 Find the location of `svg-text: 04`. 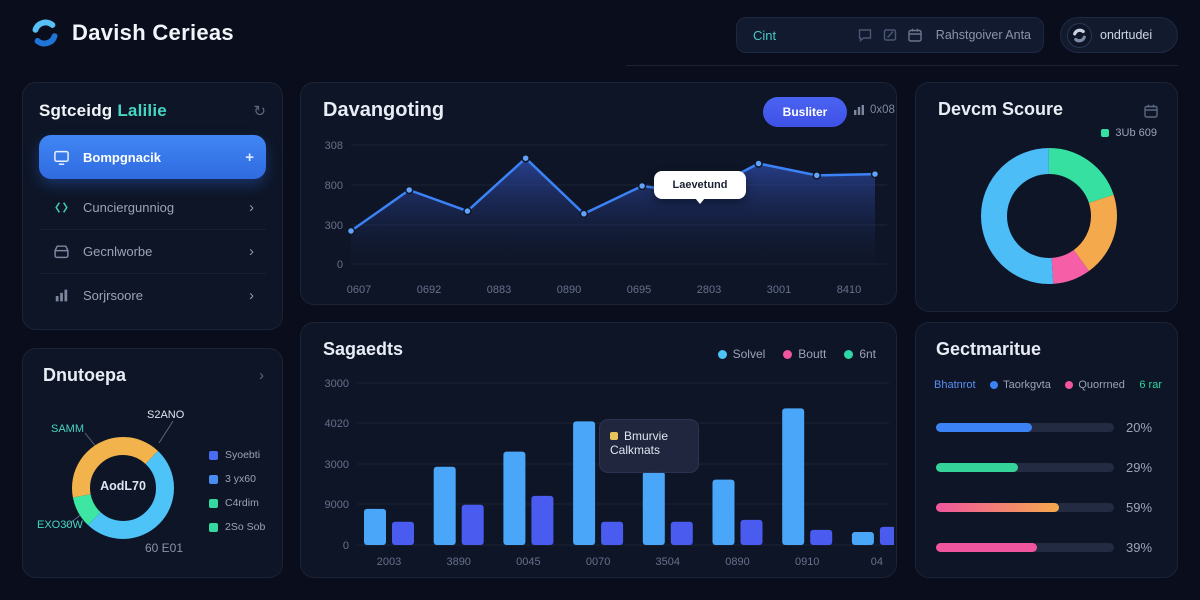

svg-text: 04 is located at coordinates (877, 562).